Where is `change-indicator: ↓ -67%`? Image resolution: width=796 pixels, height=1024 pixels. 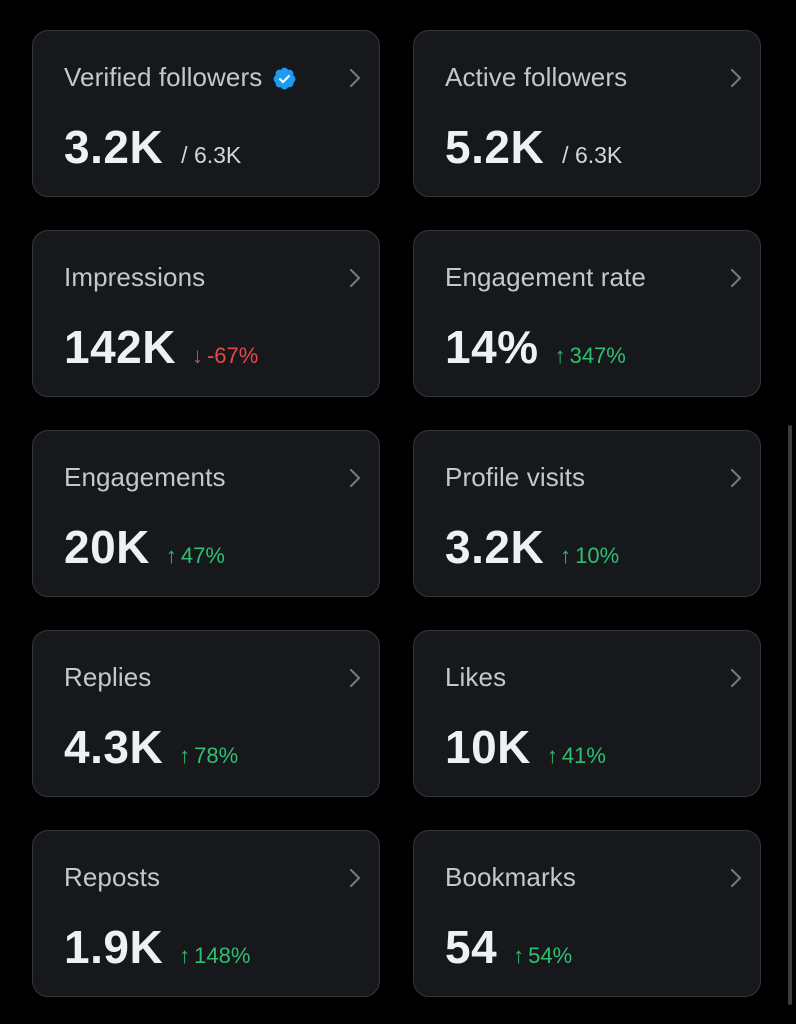
change-indicator: ↓ -67% is located at coordinates (225, 356).